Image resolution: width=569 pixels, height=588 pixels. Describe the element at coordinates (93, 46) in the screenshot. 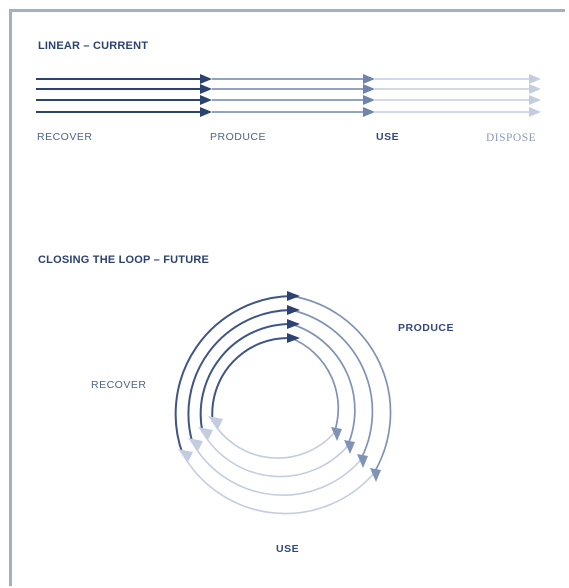

I see `linear-section-title: LINEAR – CURRENT` at that location.